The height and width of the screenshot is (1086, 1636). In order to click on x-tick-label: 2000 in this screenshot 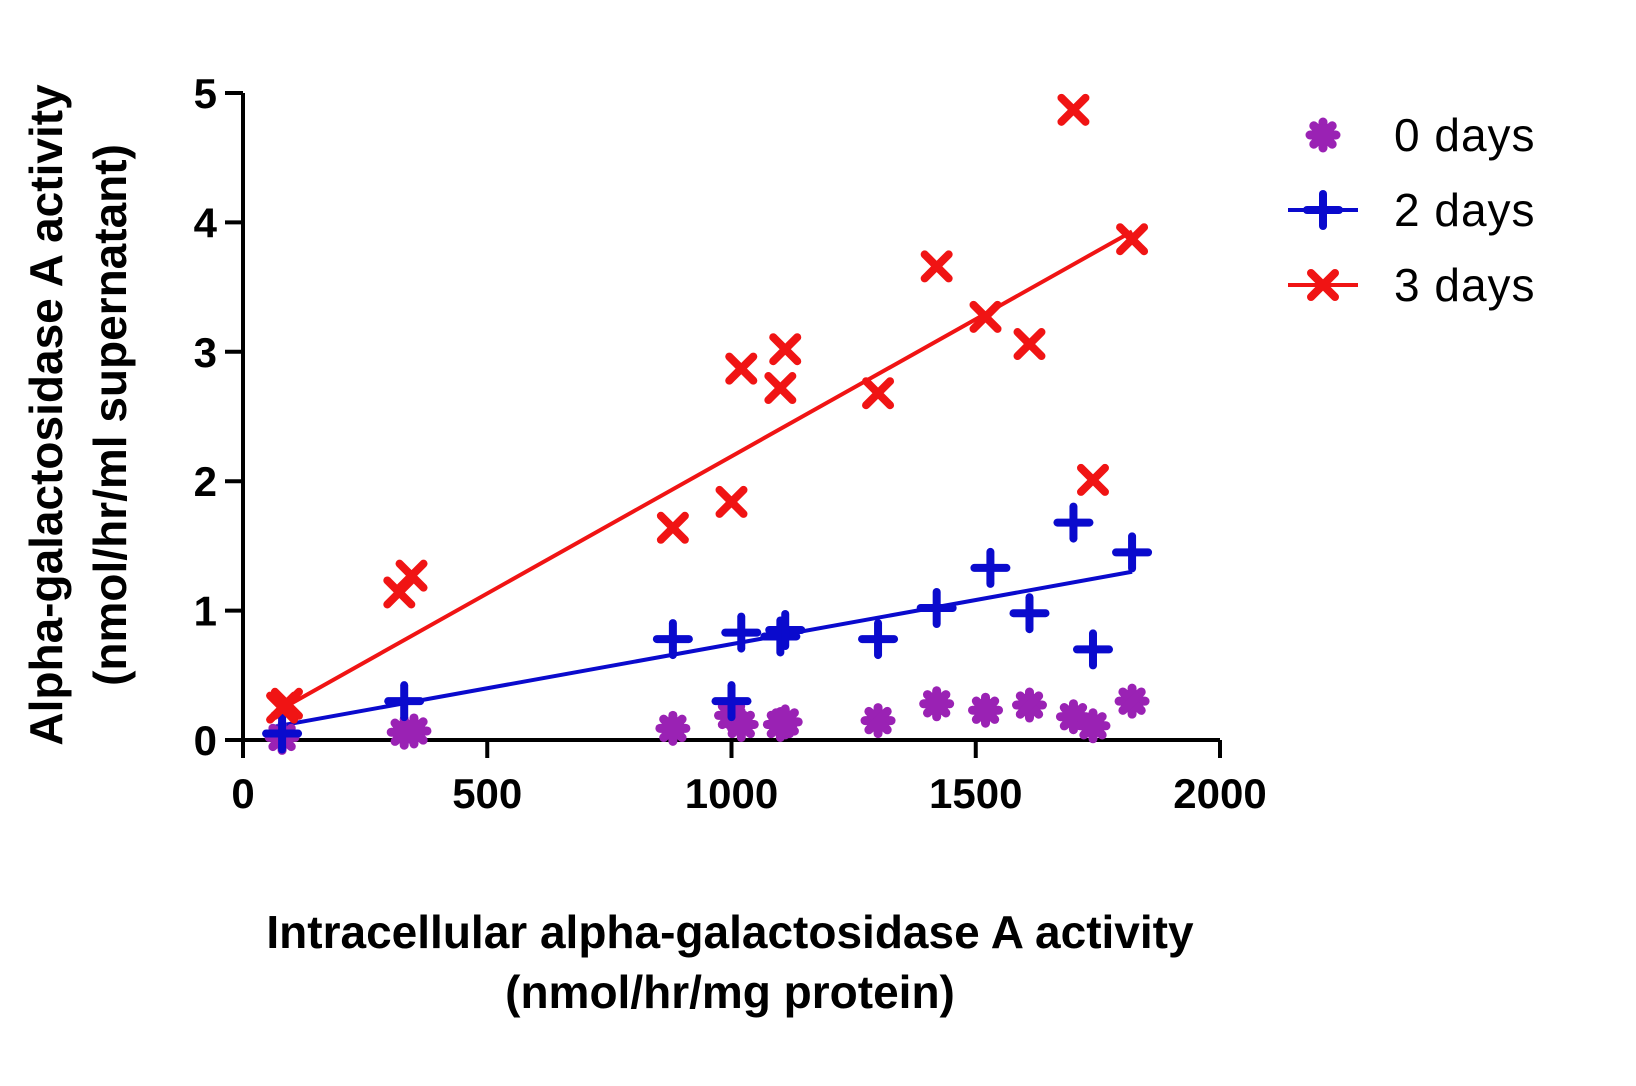, I will do `click(1219, 793)`.